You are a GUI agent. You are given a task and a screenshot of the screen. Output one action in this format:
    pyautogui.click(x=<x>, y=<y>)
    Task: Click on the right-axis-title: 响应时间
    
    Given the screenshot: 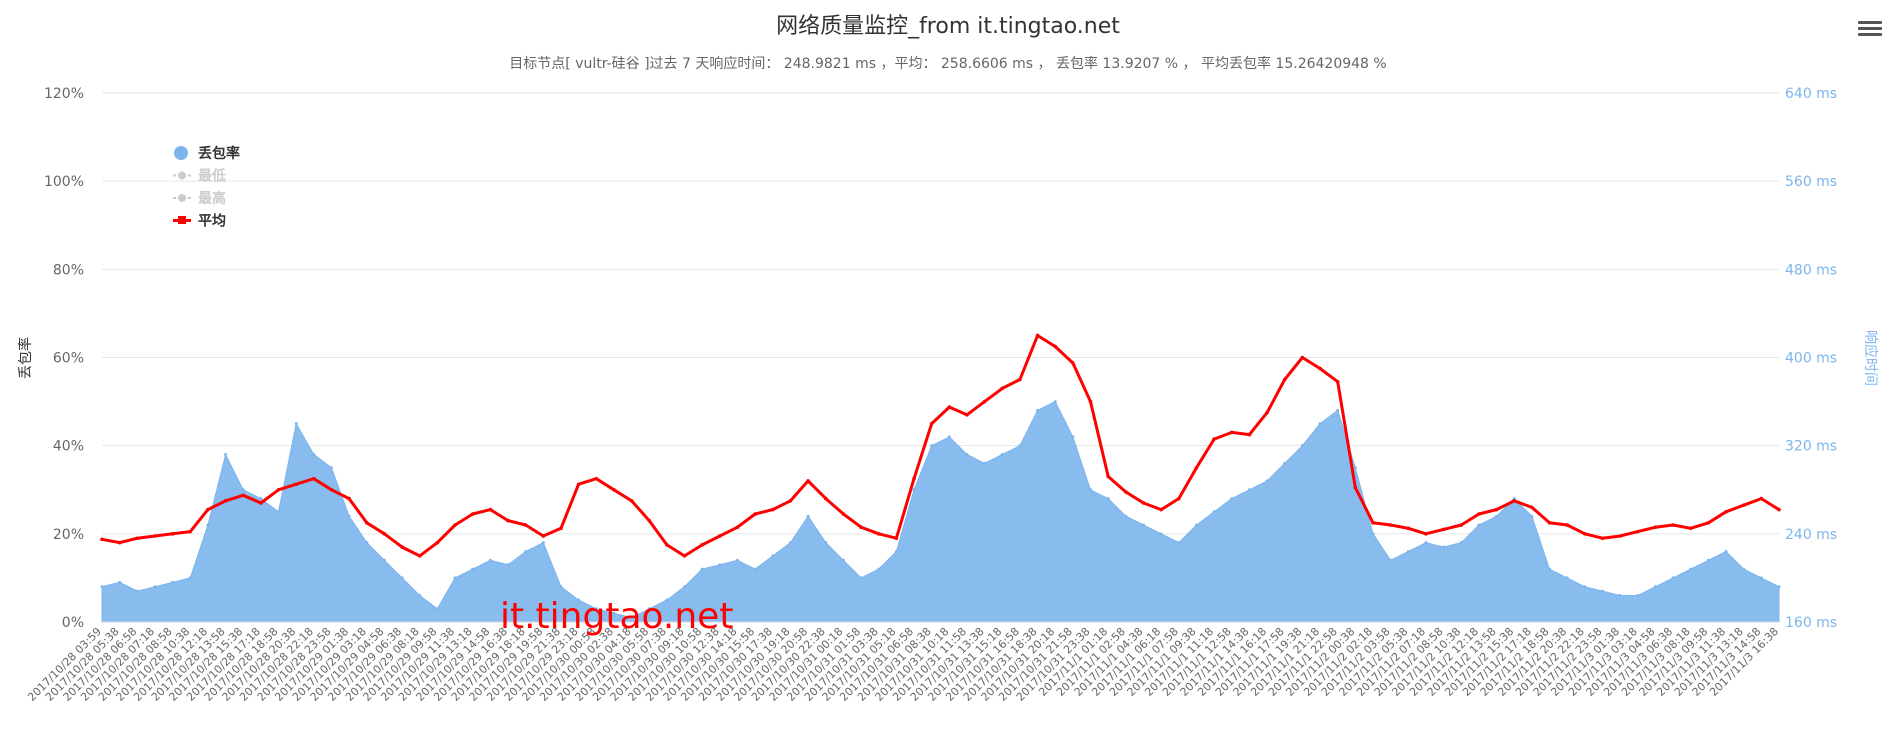 What is the action you would take?
    pyautogui.click(x=1870, y=358)
    